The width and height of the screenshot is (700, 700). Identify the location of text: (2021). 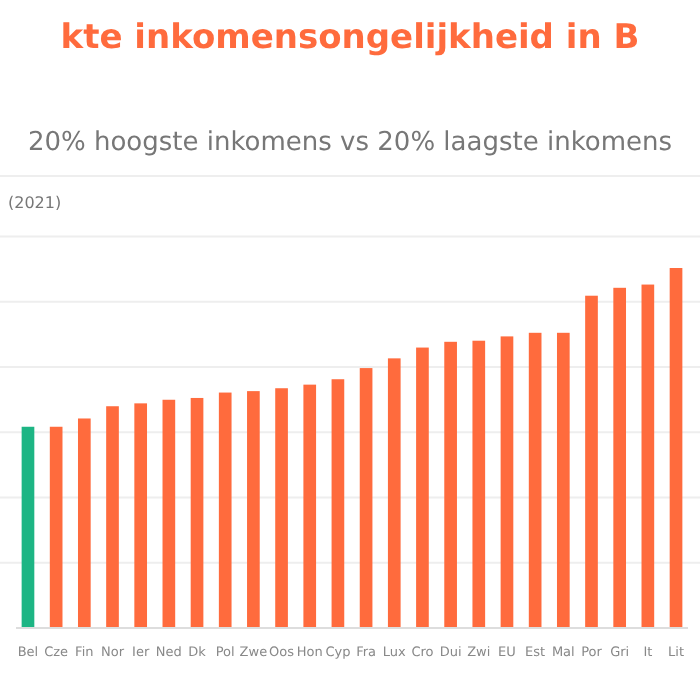
(35, 203).